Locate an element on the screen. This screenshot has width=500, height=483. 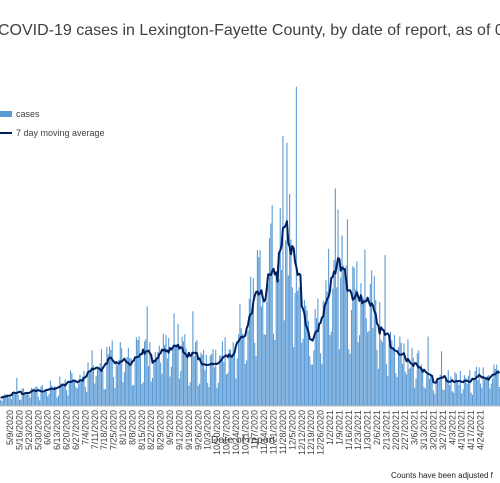
x-tick-label: 8/15/2020 is located at coordinates (142, 430).